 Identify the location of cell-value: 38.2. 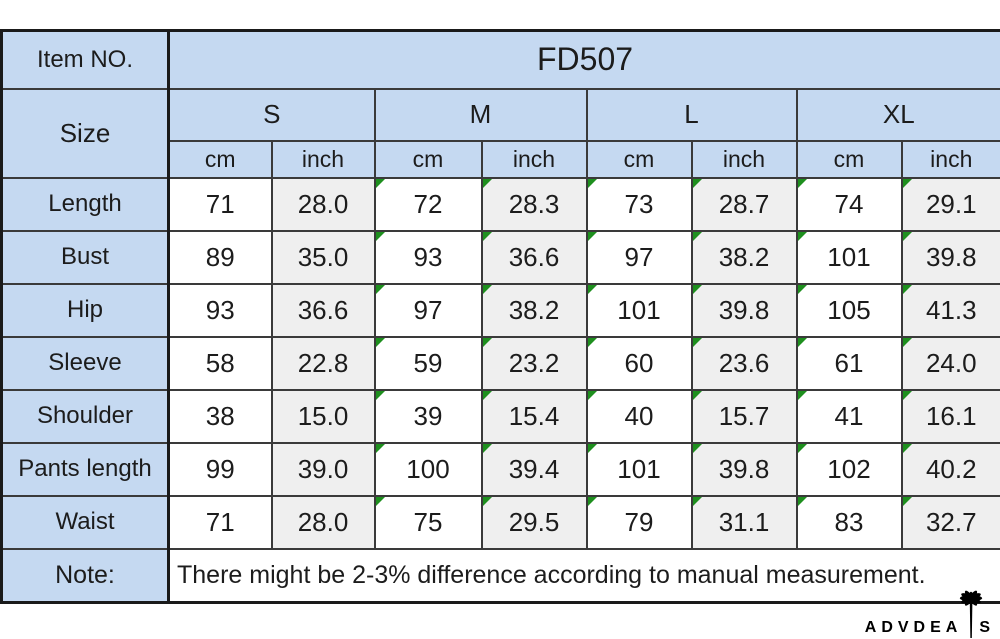
(534, 309).